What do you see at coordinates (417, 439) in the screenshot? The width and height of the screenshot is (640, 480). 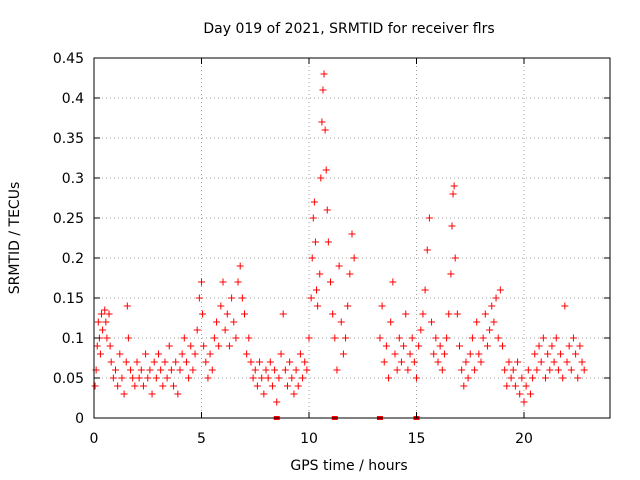 I see `x-tick-label: 15` at bounding box center [417, 439].